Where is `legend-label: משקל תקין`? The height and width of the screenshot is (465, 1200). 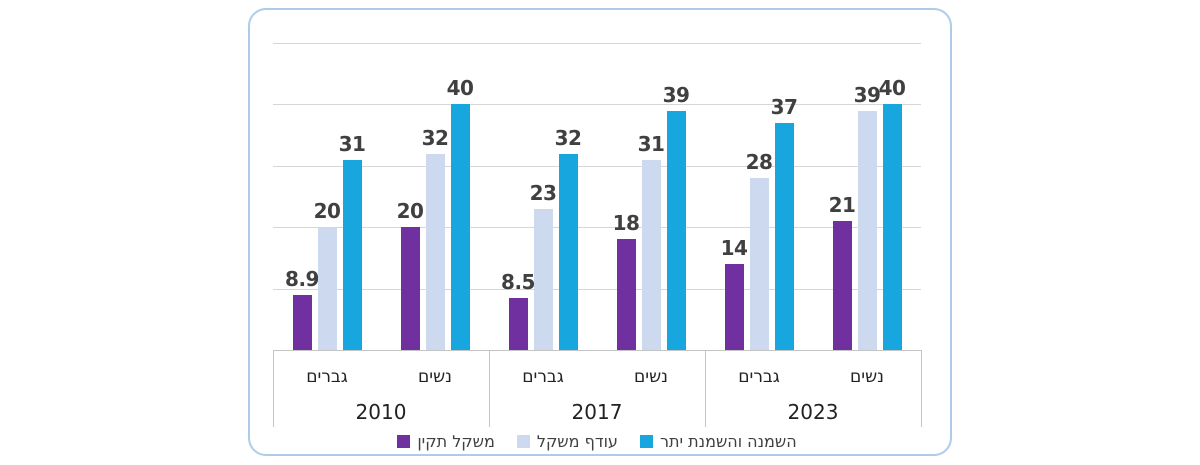
legend-label: משקל תקין is located at coordinates (456, 441).